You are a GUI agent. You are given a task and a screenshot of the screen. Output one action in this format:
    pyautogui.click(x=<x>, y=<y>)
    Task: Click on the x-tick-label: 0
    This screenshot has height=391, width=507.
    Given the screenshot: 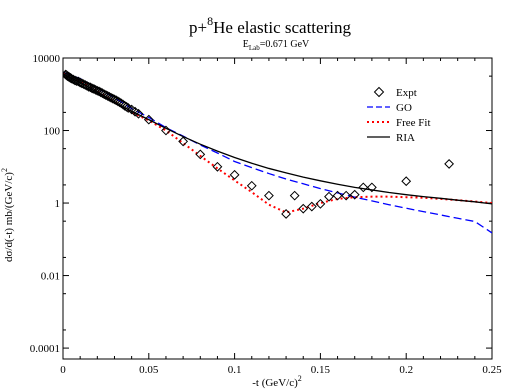 What is the action you would take?
    pyautogui.click(x=63, y=370)
    